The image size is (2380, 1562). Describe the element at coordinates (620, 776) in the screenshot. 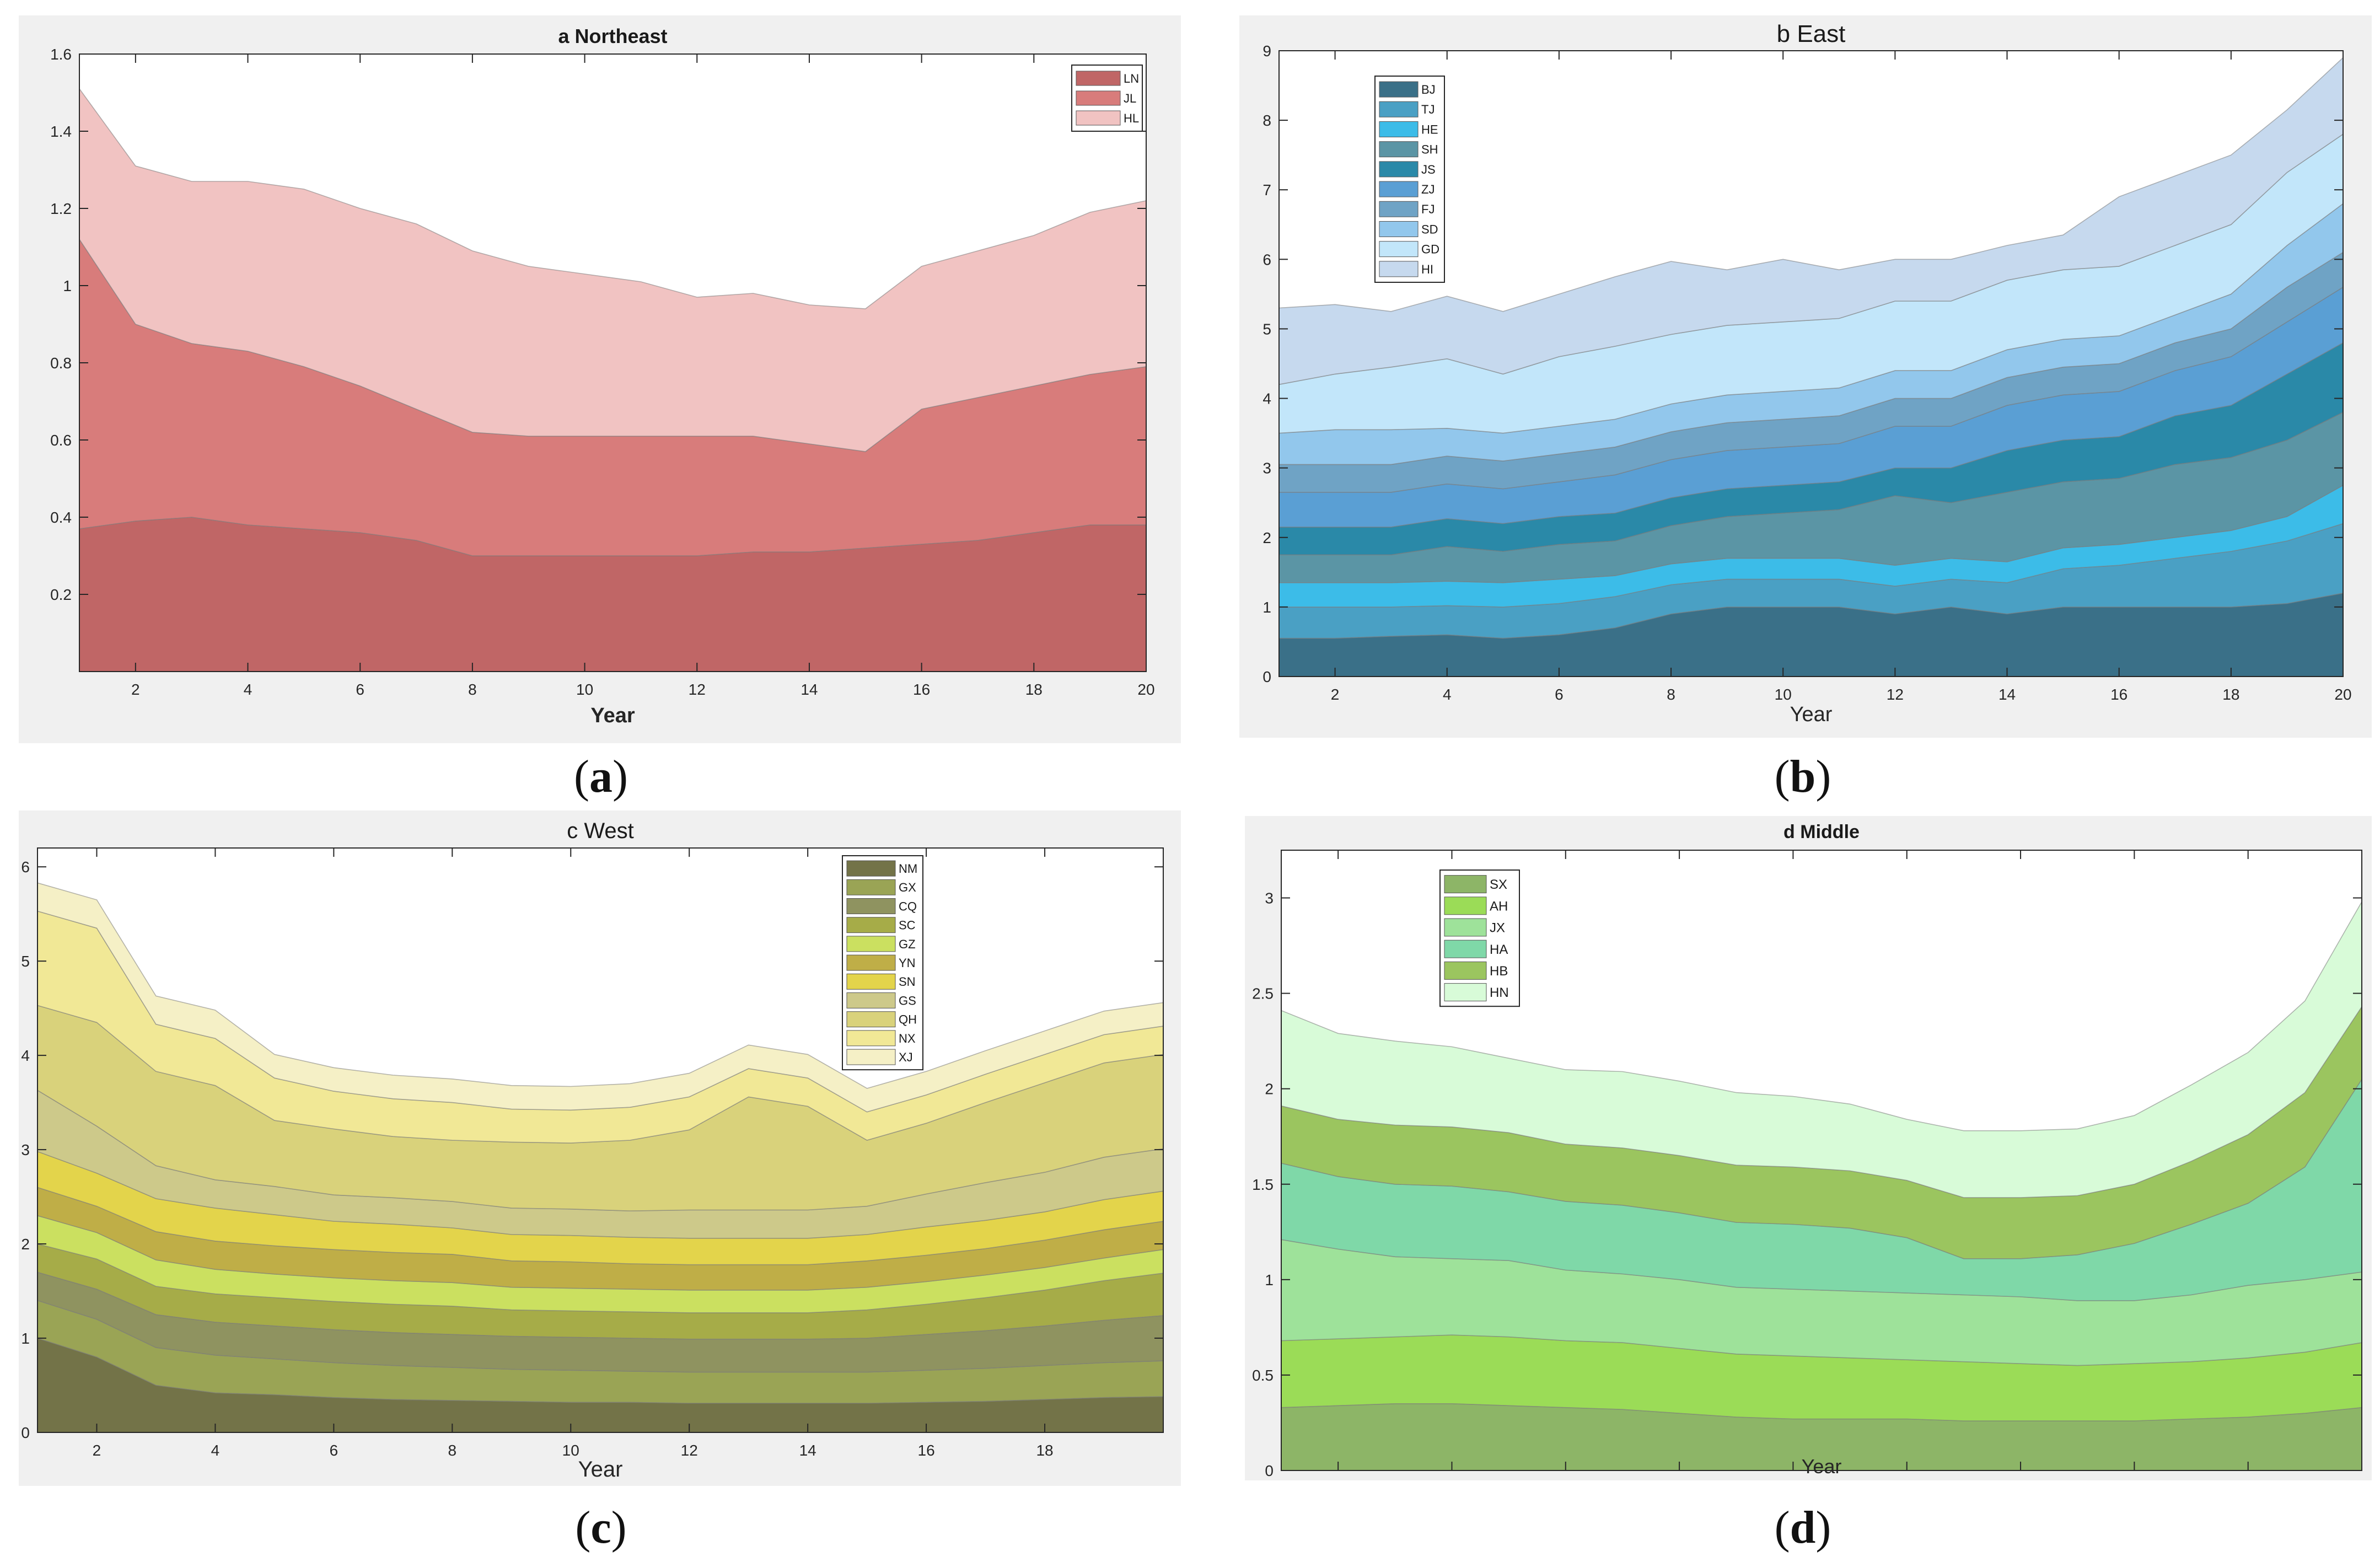

I see `caption-a-close: )` at that location.